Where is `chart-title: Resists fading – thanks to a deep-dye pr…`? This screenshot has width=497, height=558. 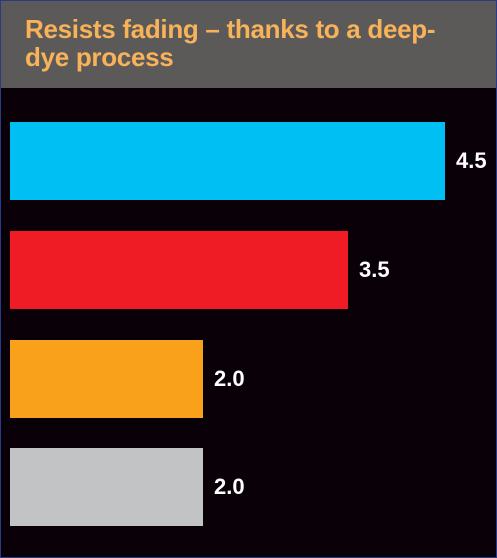 chart-title: Resists fading – thanks to a deep-dye pr… is located at coordinates (230, 43).